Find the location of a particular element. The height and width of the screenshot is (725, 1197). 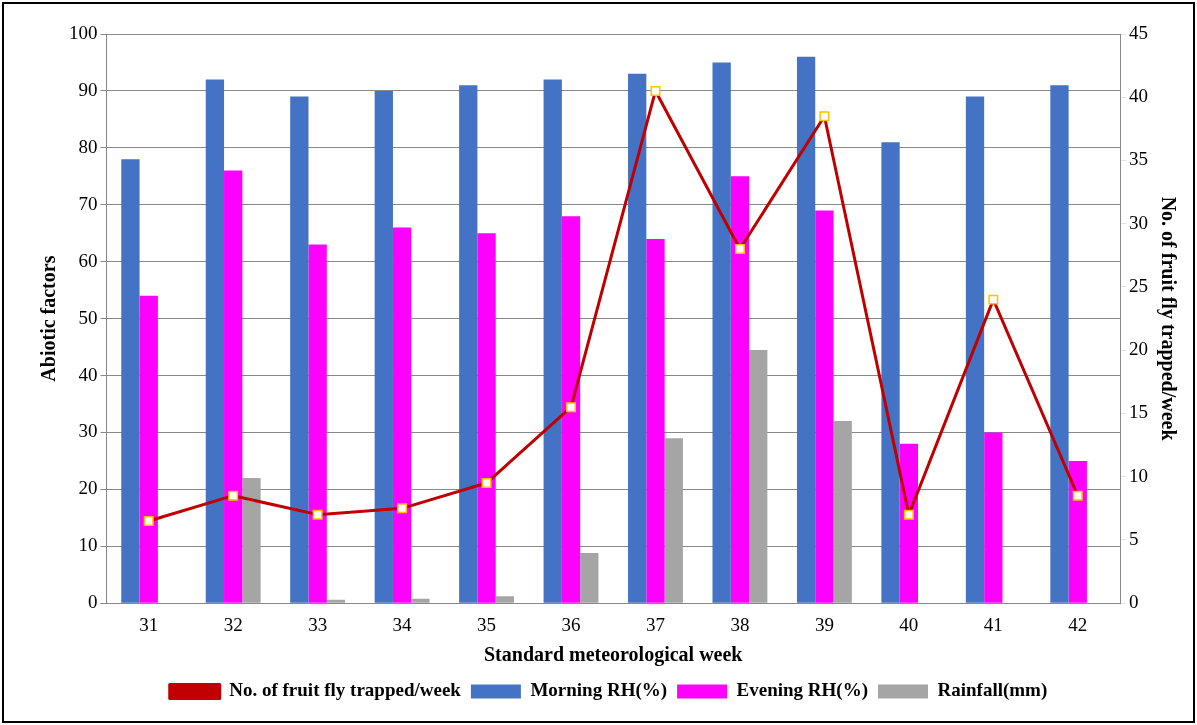

y2-tick-label: 5 is located at coordinates (1134, 538).